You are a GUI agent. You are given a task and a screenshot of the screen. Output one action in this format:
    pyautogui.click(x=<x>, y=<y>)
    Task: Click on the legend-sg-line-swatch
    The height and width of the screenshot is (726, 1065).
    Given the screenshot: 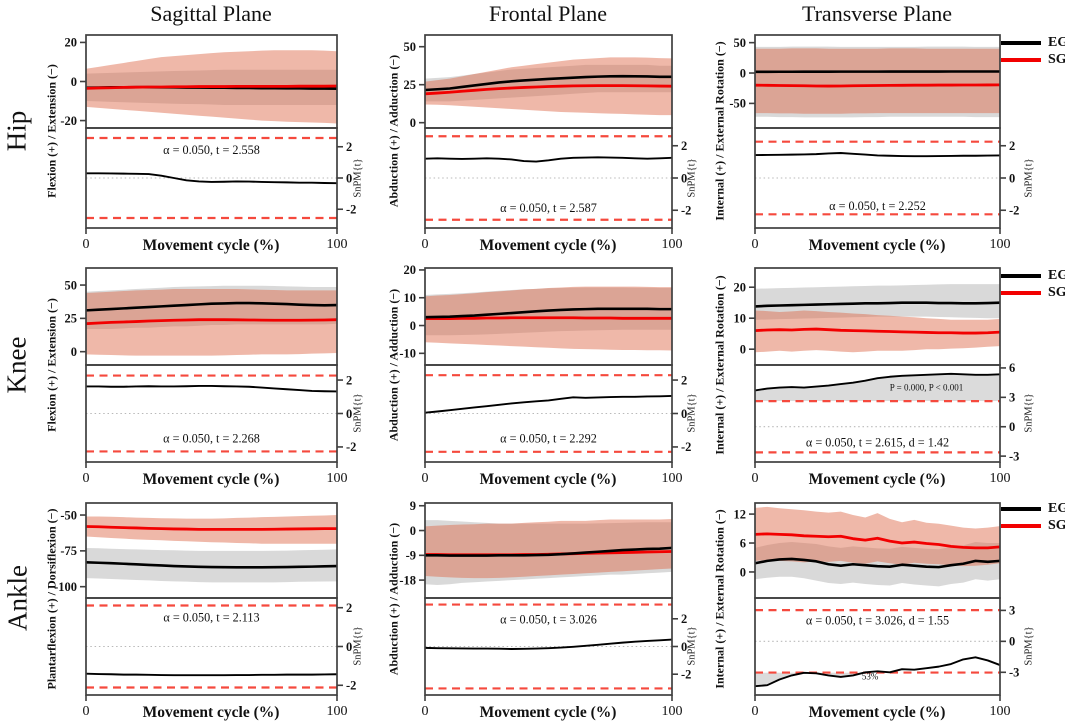 What is the action you would take?
    pyautogui.click(x=1021, y=59)
    